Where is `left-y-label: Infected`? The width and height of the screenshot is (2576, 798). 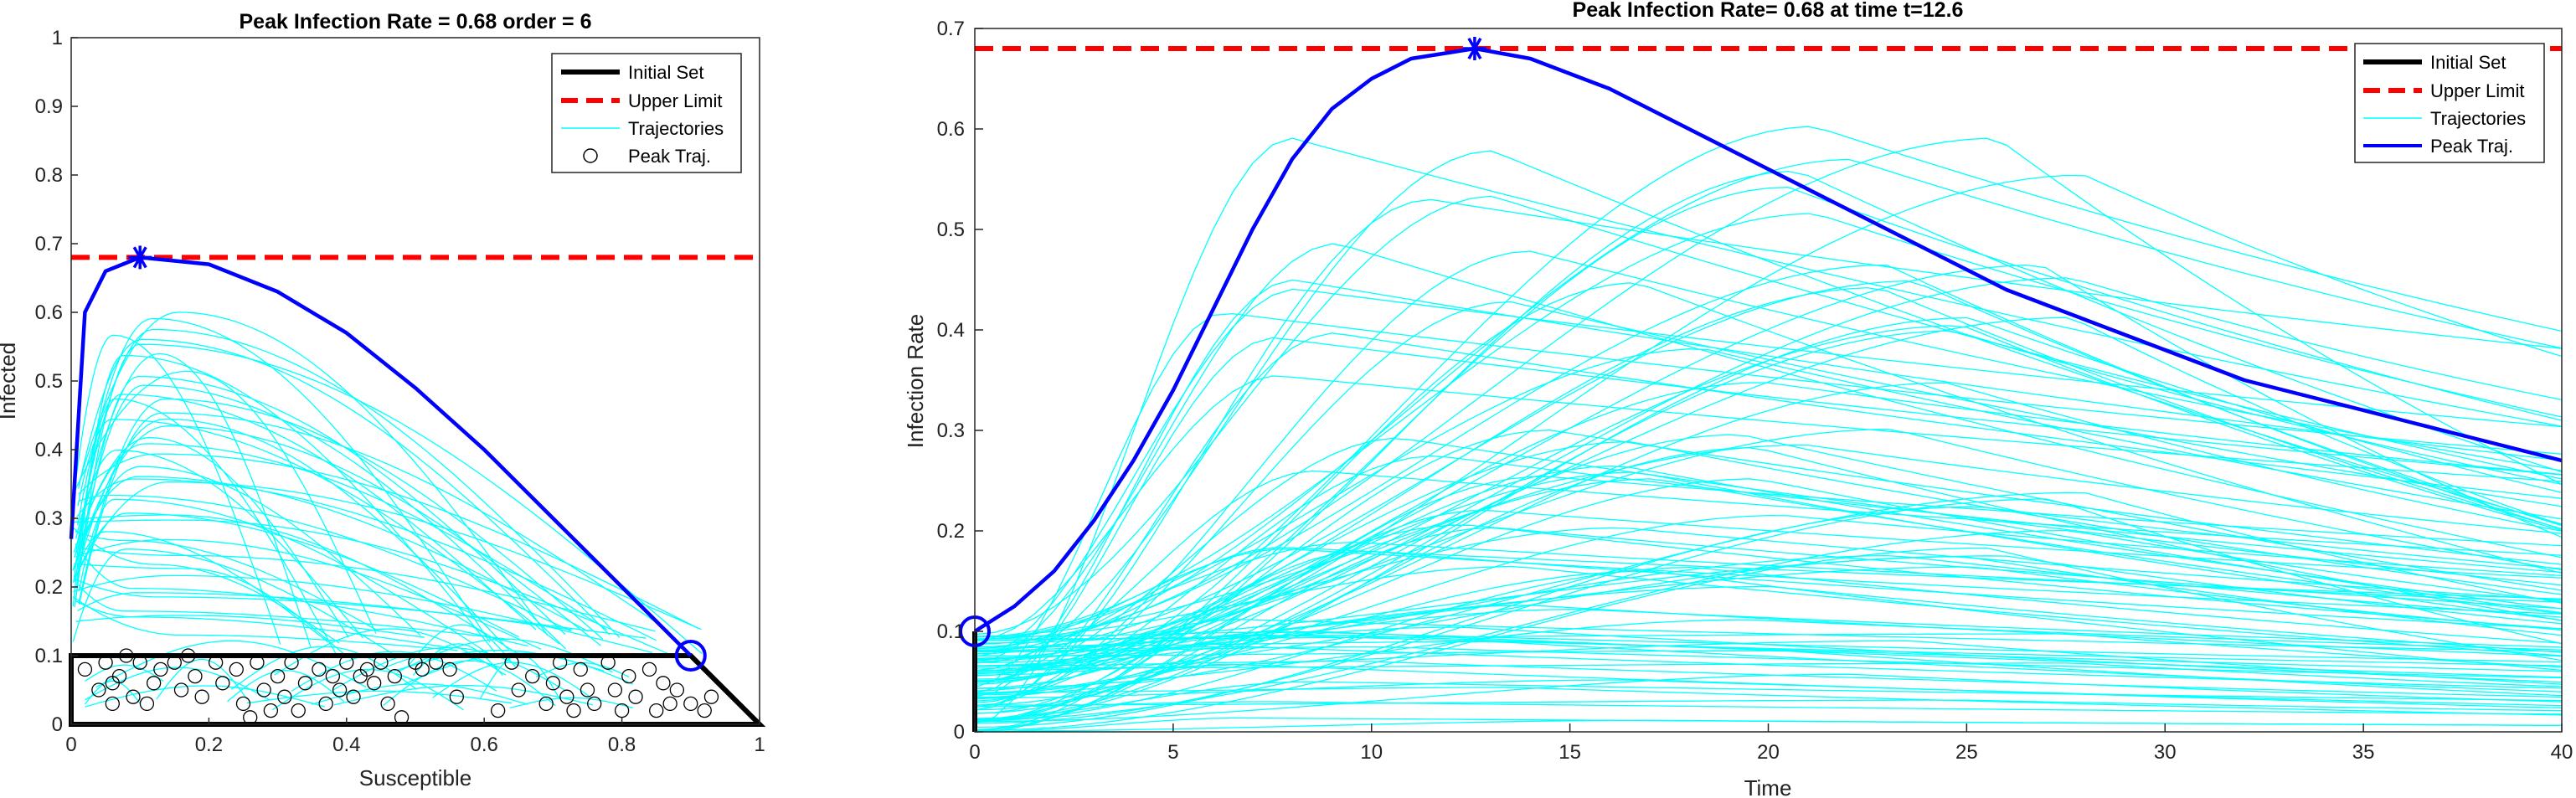
left-y-label: Infected is located at coordinates (10, 381).